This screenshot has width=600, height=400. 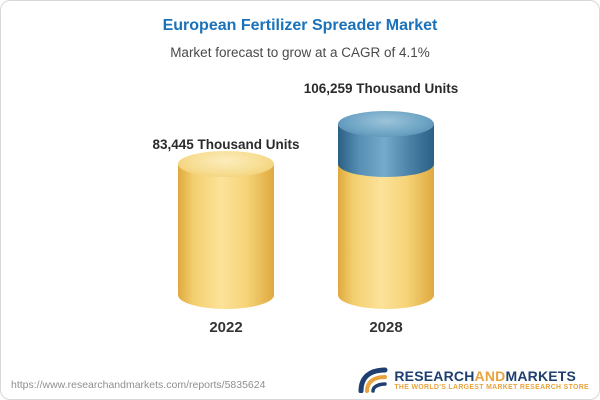 I want to click on logo-word-markets: MARKETS, so click(x=541, y=375).